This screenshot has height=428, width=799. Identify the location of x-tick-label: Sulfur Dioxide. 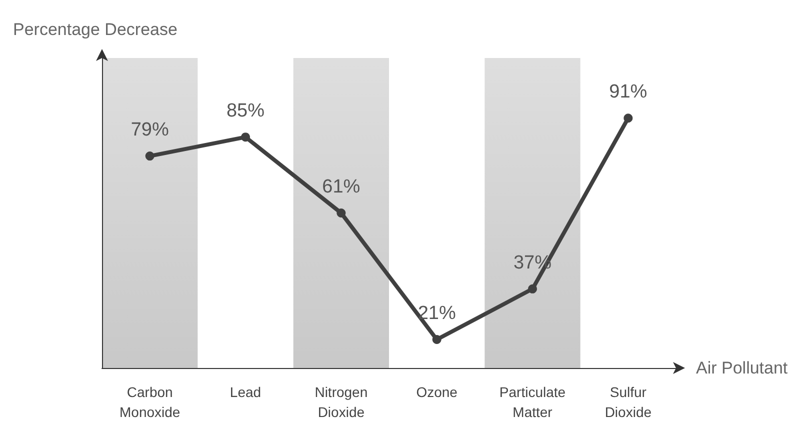
(628, 402).